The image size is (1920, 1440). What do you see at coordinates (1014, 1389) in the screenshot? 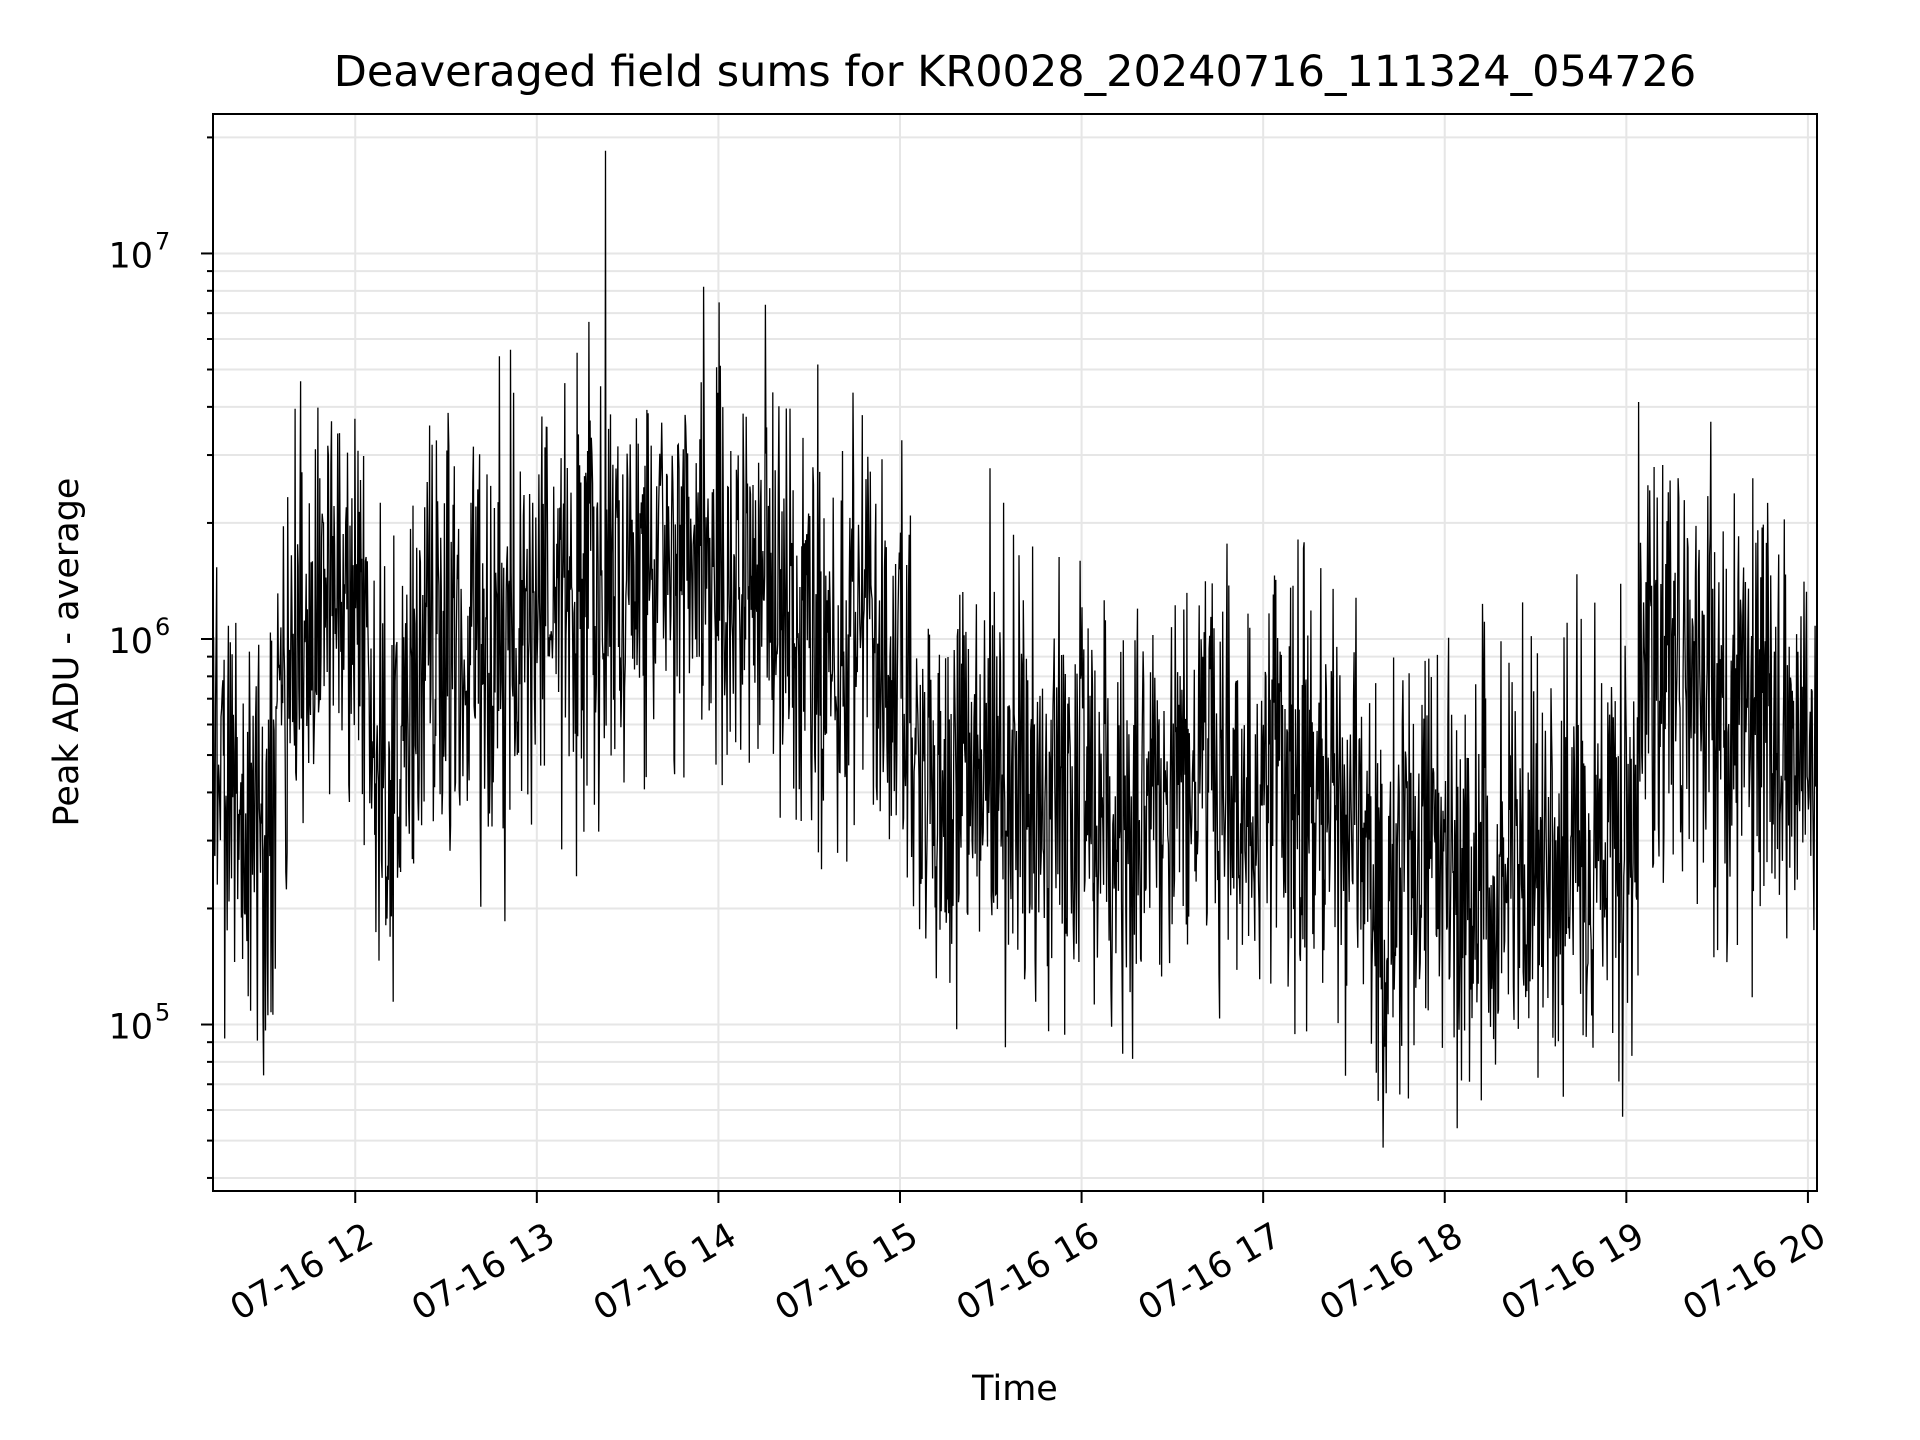
I see `x-axis-label: Time` at bounding box center [1014, 1389].